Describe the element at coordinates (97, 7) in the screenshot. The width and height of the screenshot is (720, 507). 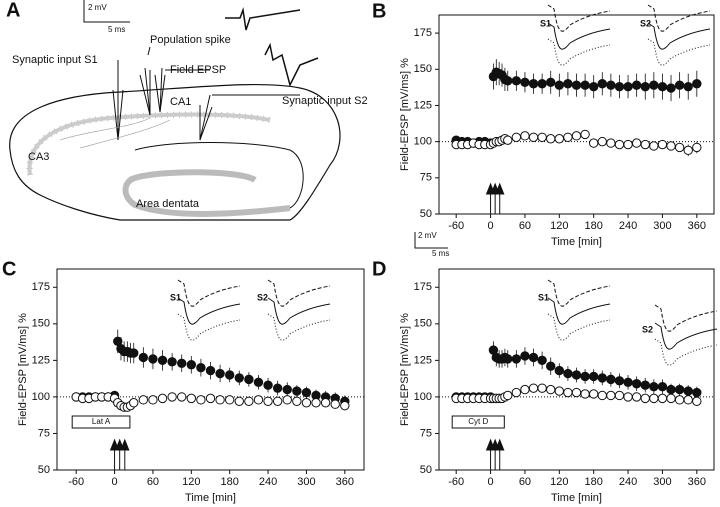
I see `scale-label: 2 mV` at that location.